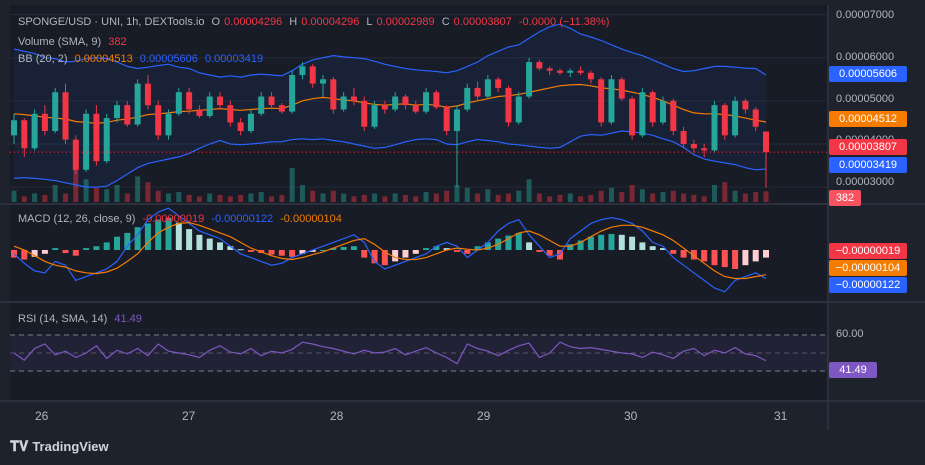  What do you see at coordinates (77, 219) in the screenshot?
I see `macd-label: MACD (12, 26, close, 9)` at bounding box center [77, 219].